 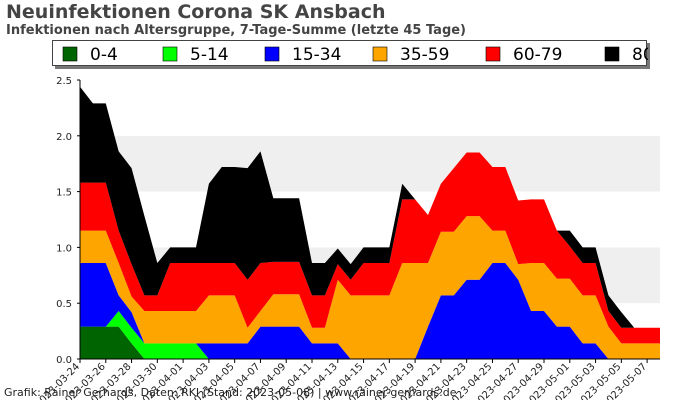 I want to click on y-tick-label: 0.5, so click(x=64, y=304).